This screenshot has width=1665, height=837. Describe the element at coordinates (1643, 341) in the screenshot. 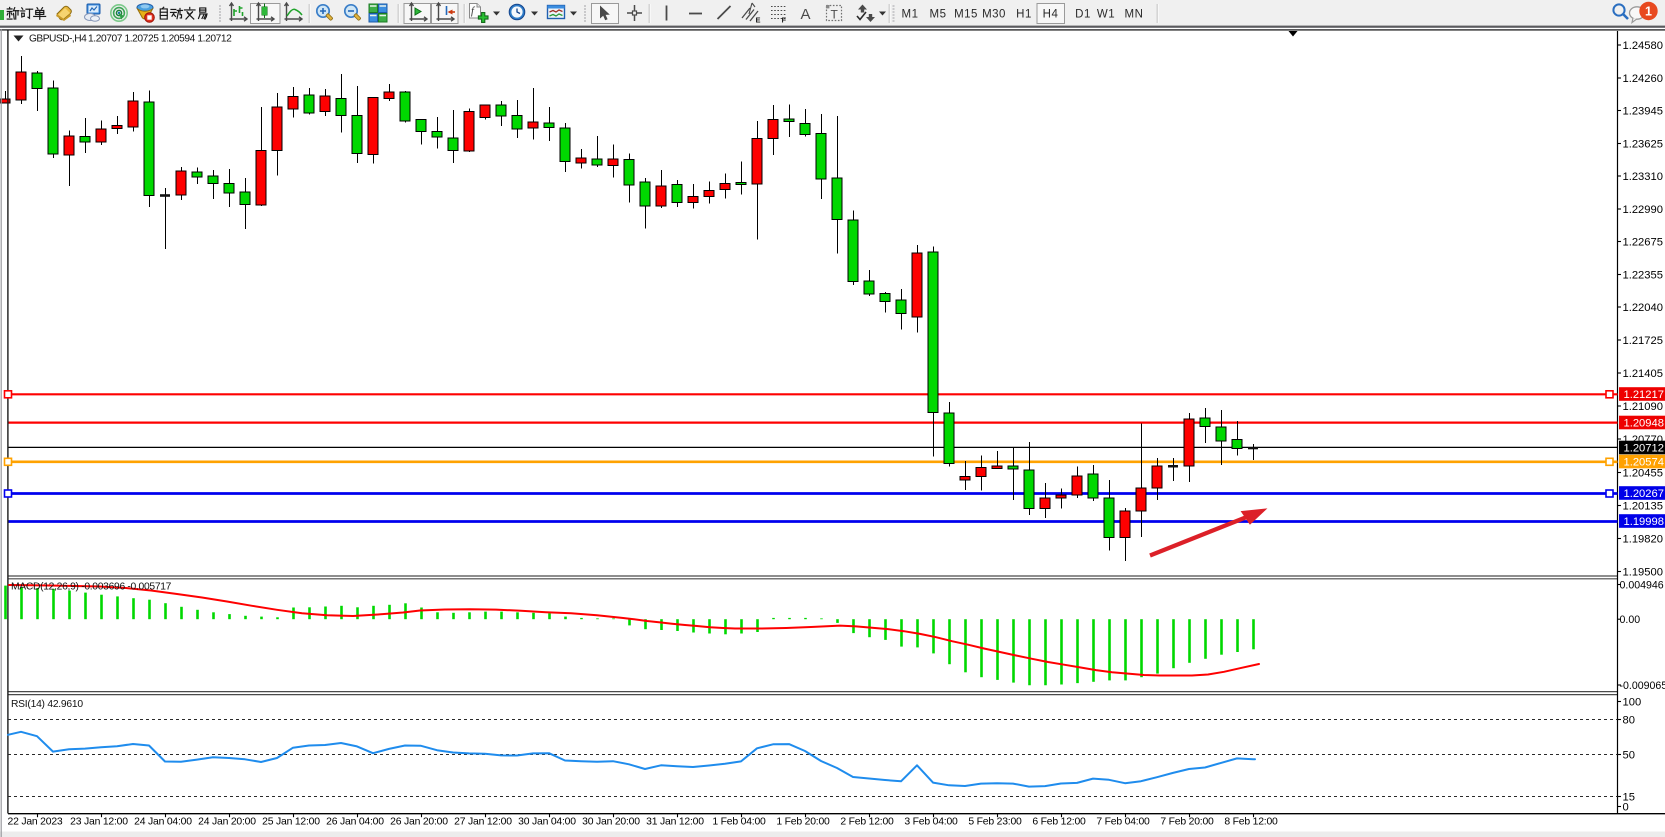

I see `svg-text: 1.21725` at that location.